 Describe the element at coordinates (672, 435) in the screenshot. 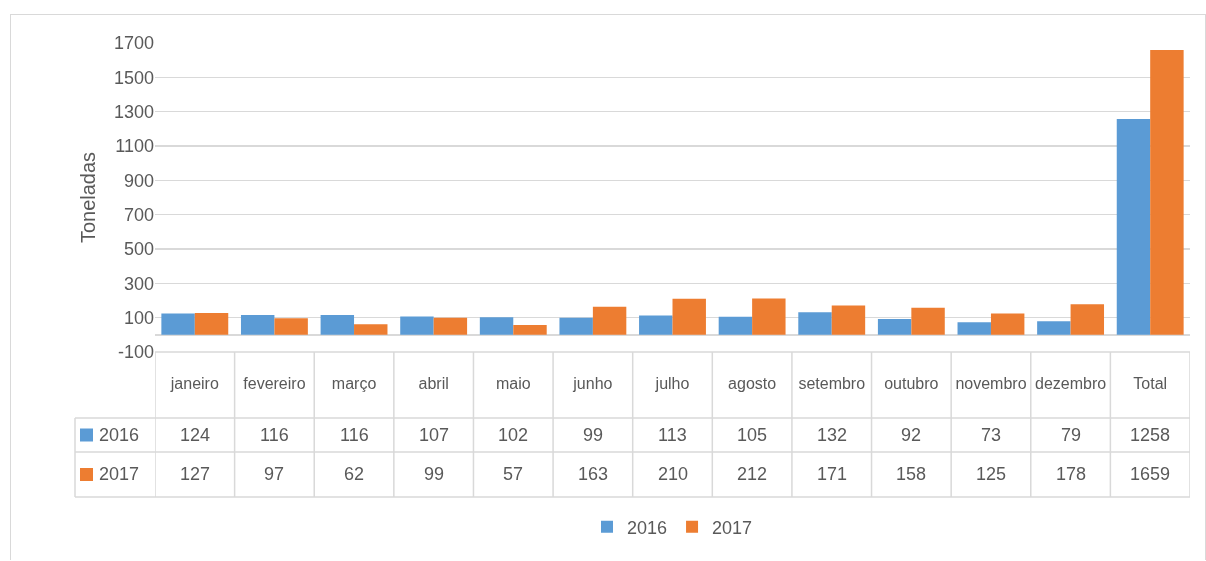

I see `data-label: 113` at that location.